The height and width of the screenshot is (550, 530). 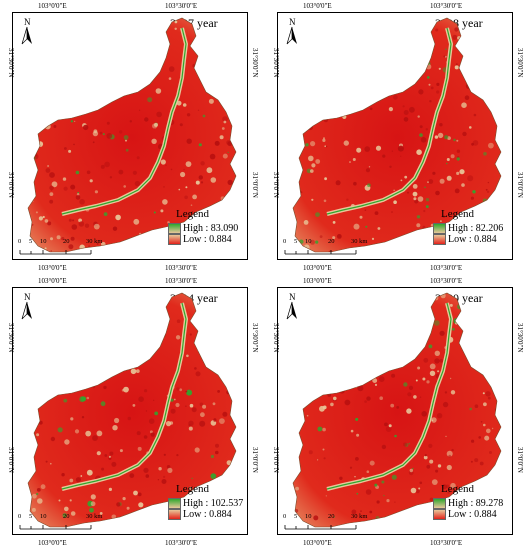 What do you see at coordinates (213, 503) in the screenshot?
I see `legend-high-label: High : 102.537` at bounding box center [213, 503].